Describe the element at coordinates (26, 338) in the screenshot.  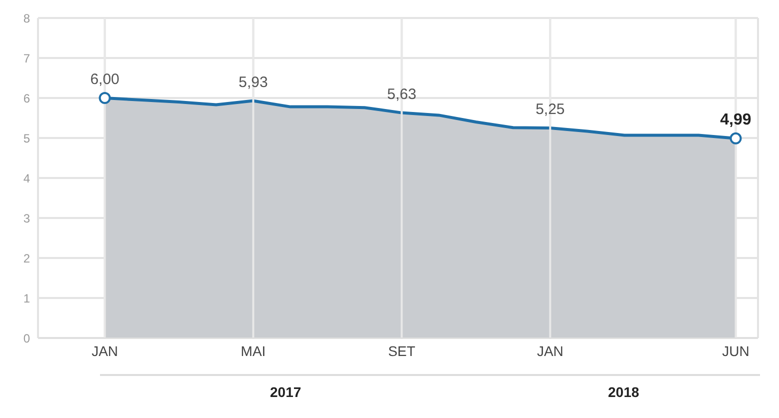
I see `y-tick-label: 0` at that location.